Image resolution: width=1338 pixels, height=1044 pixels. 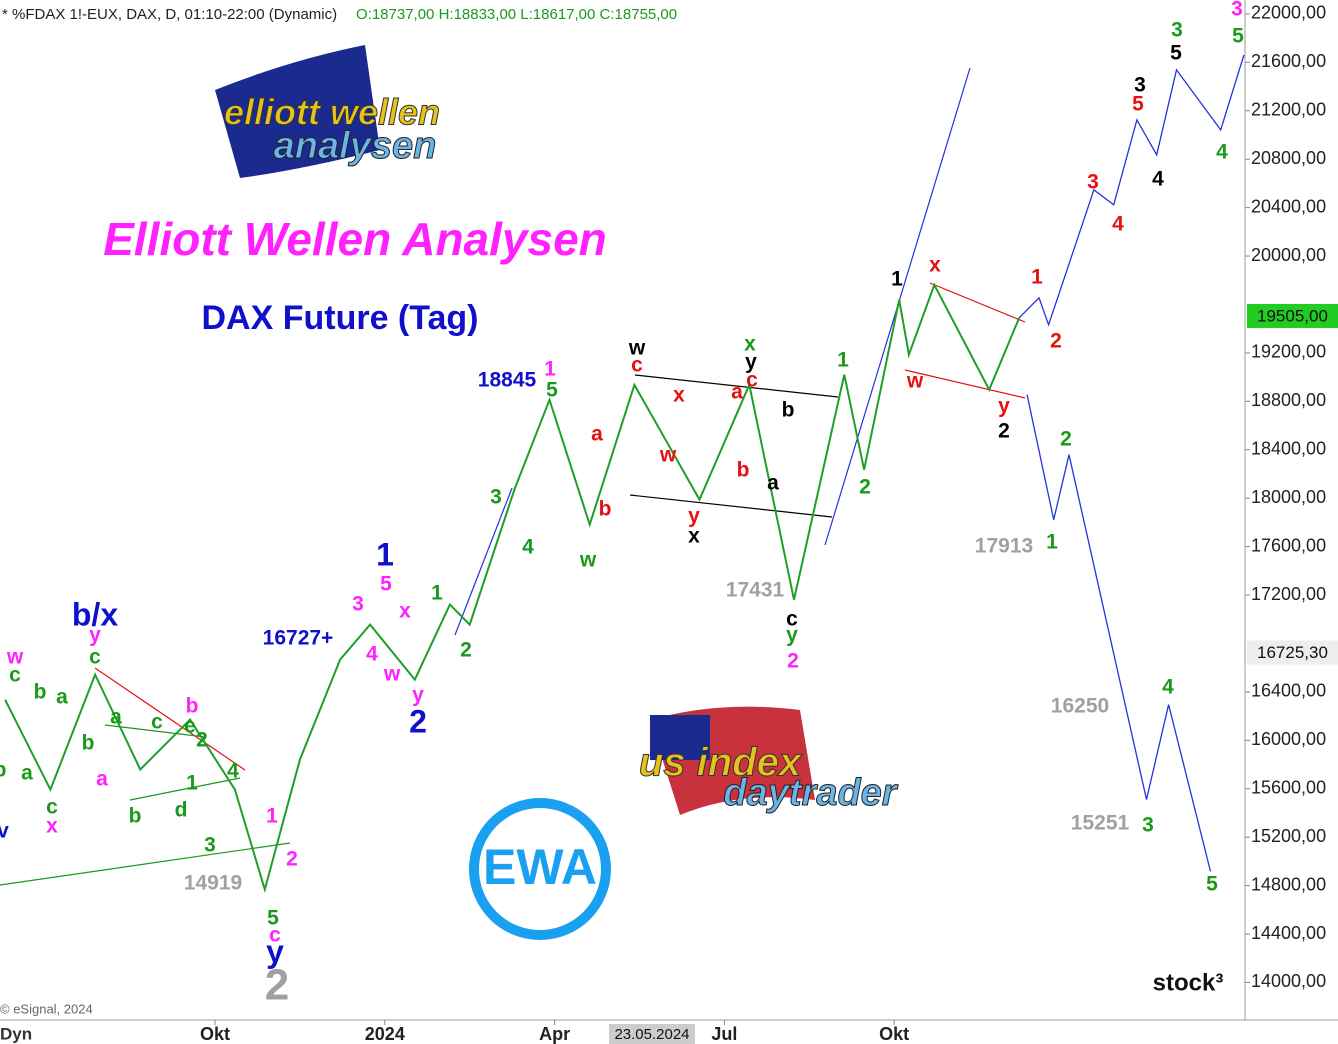 What do you see at coordinates (46, 1008) in the screenshot?
I see `copyright: © eSignal, 2024` at bounding box center [46, 1008].